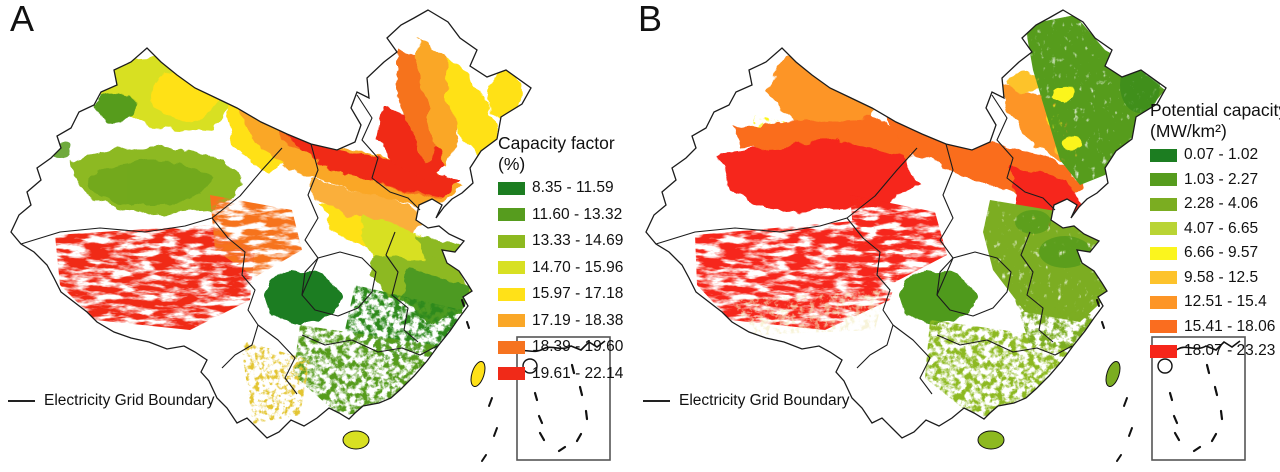 Image resolution: width=1280 pixels, height=472 pixels. I want to click on legend-item: 19.61 - 22.14, so click(568, 374).